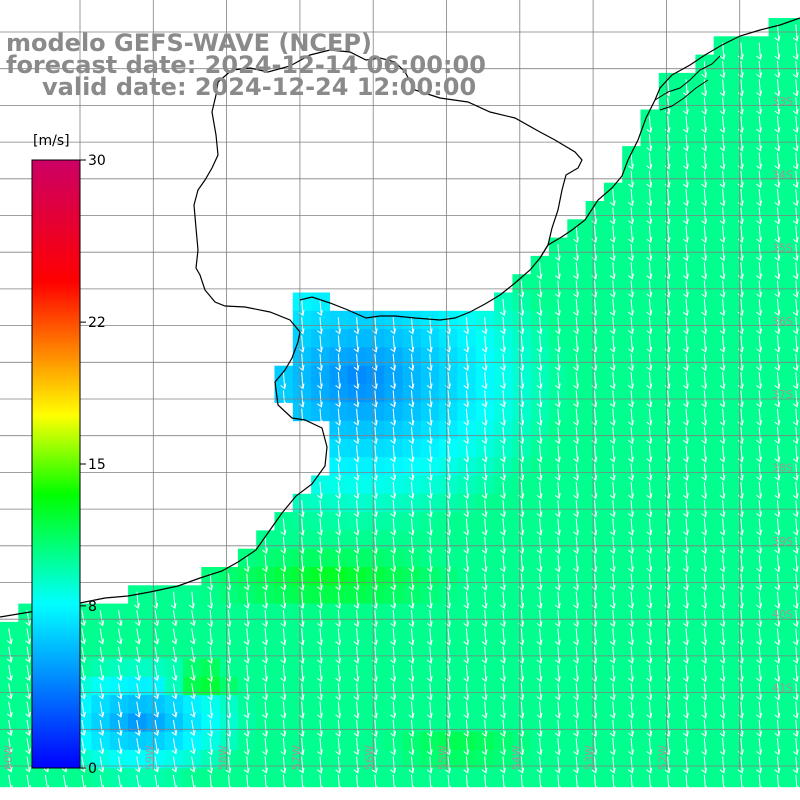 The width and height of the screenshot is (800, 800). Describe the element at coordinates (149, 757) in the screenshot. I see `longitude-label: 59W` at that location.